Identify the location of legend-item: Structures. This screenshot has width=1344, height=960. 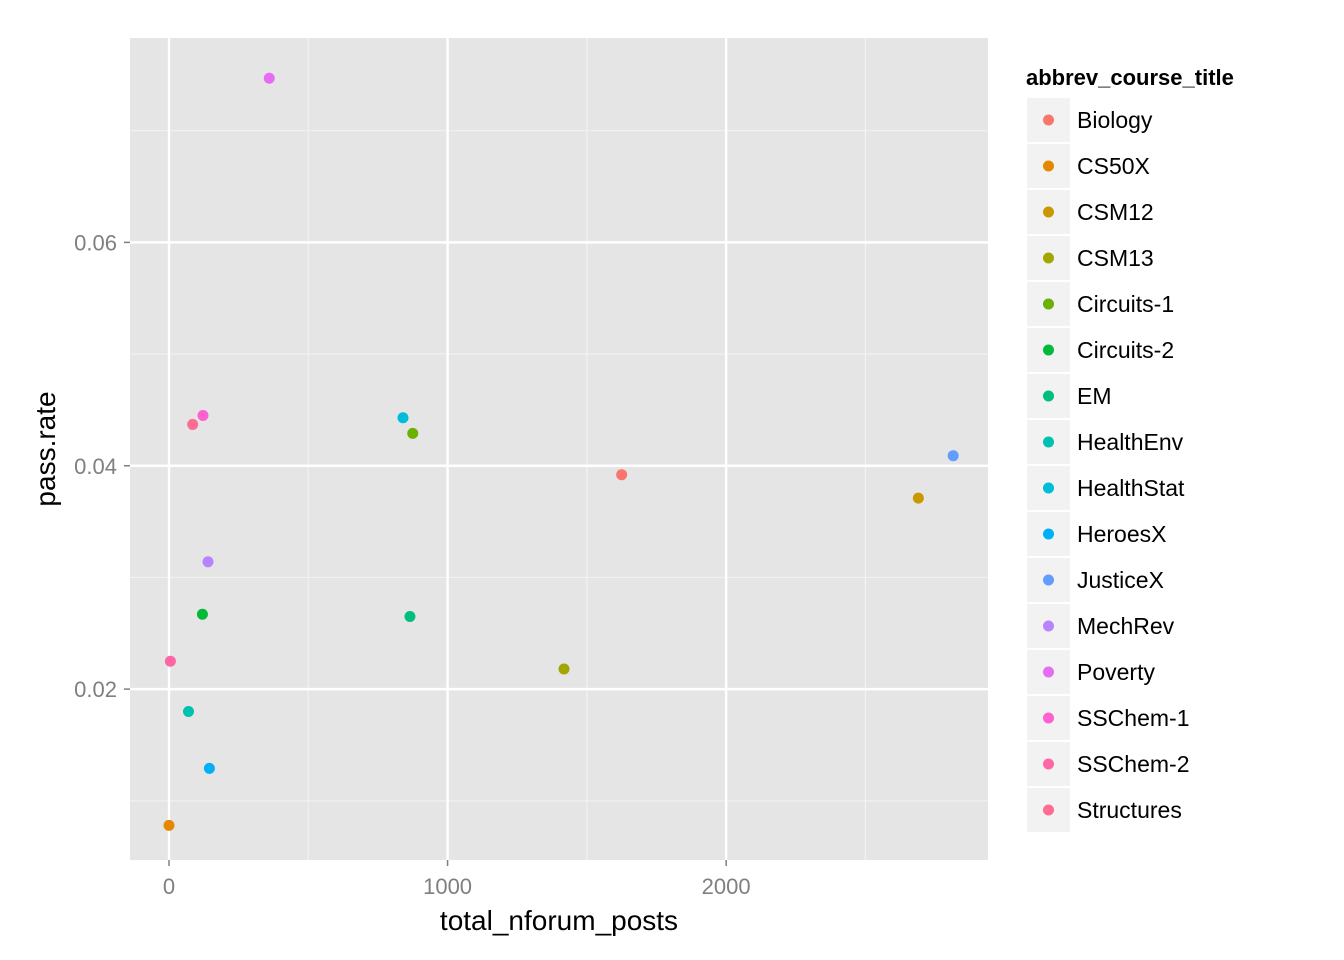
(1104, 810).